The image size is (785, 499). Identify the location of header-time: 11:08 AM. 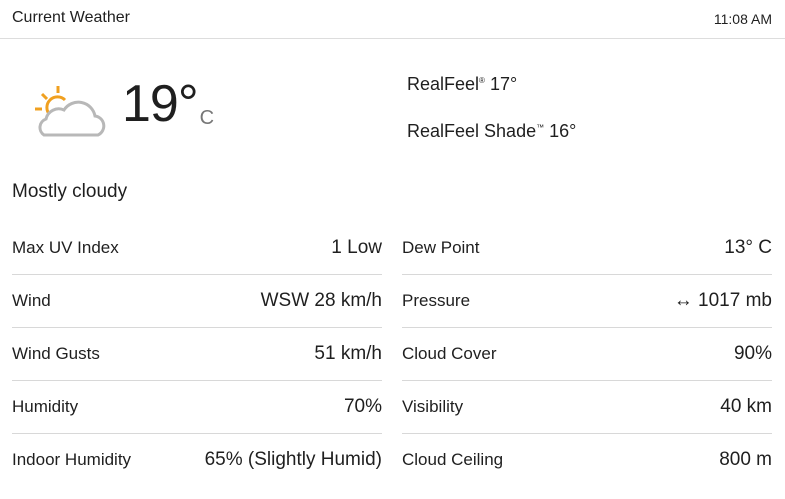
(742, 19).